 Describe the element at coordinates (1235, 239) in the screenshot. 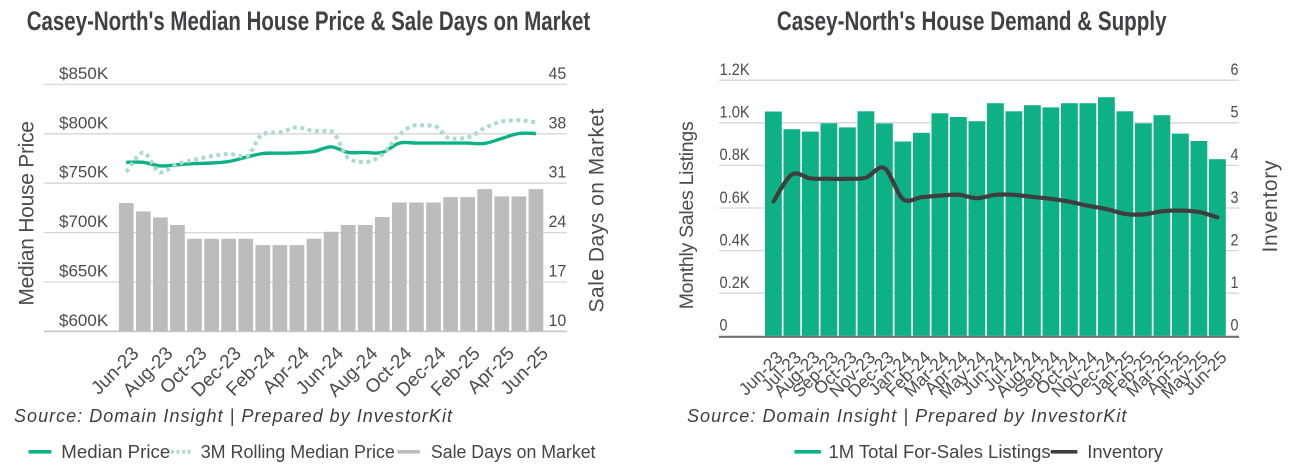

I see `svg-text: 2` at that location.